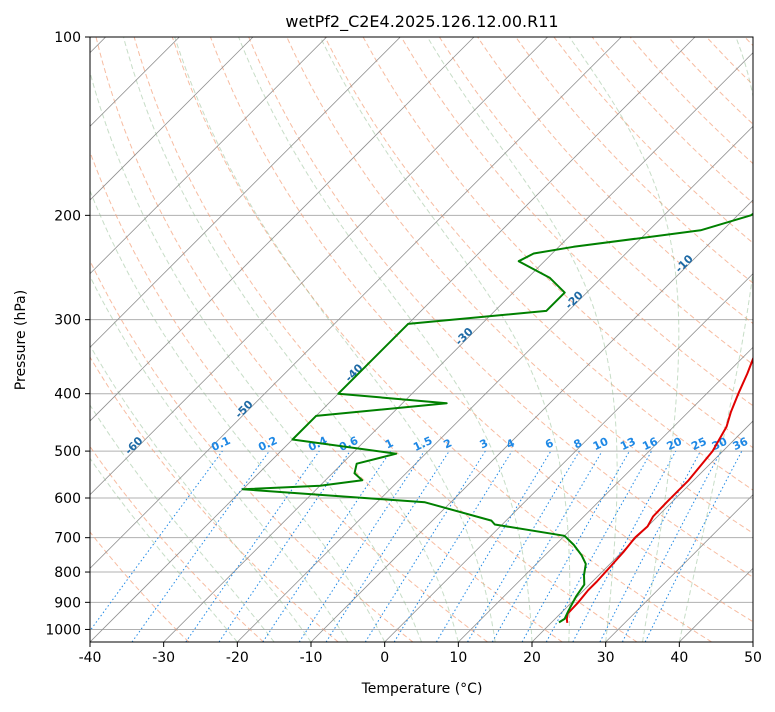  Describe the element at coordinates (67, 38) in the screenshot. I see `y-tick-label: 100` at that location.